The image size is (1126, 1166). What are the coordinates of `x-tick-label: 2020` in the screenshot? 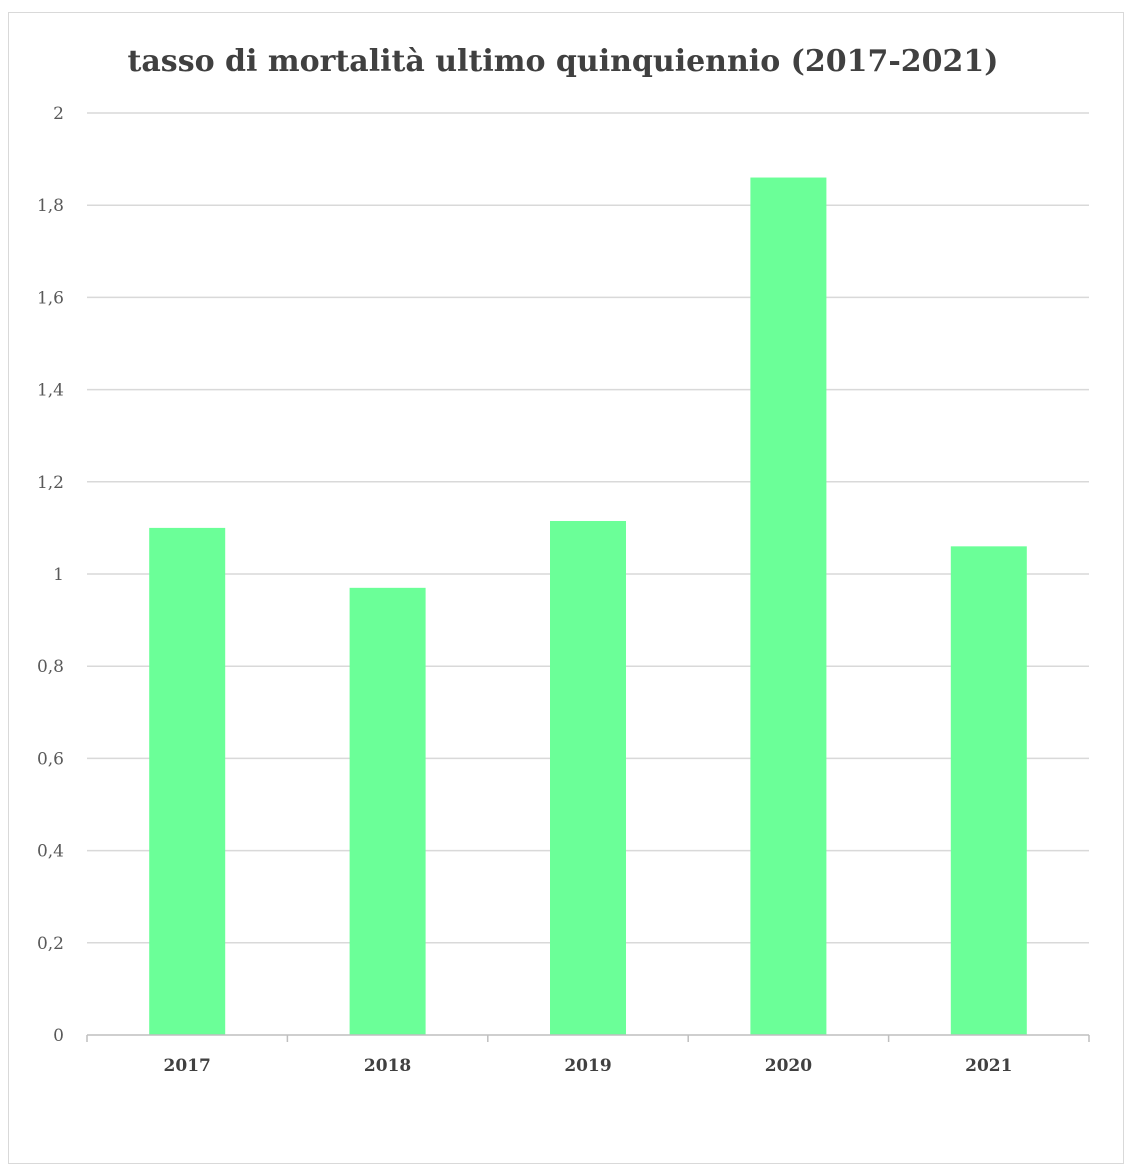 It's located at (788, 1066).